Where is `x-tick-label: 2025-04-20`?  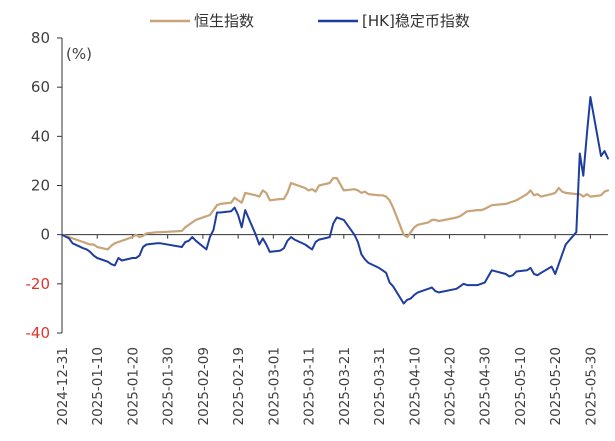
x-tick-label: 2025-04-20 is located at coordinates (450, 386).